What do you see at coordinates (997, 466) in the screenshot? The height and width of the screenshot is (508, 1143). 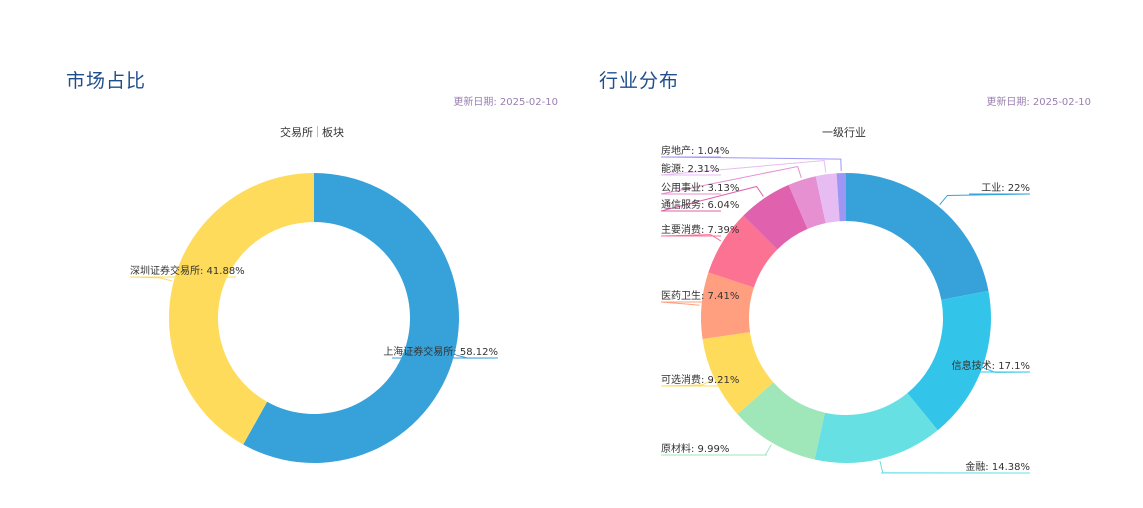 I see `slice-label: 金融: 14.38%` at bounding box center [997, 466].